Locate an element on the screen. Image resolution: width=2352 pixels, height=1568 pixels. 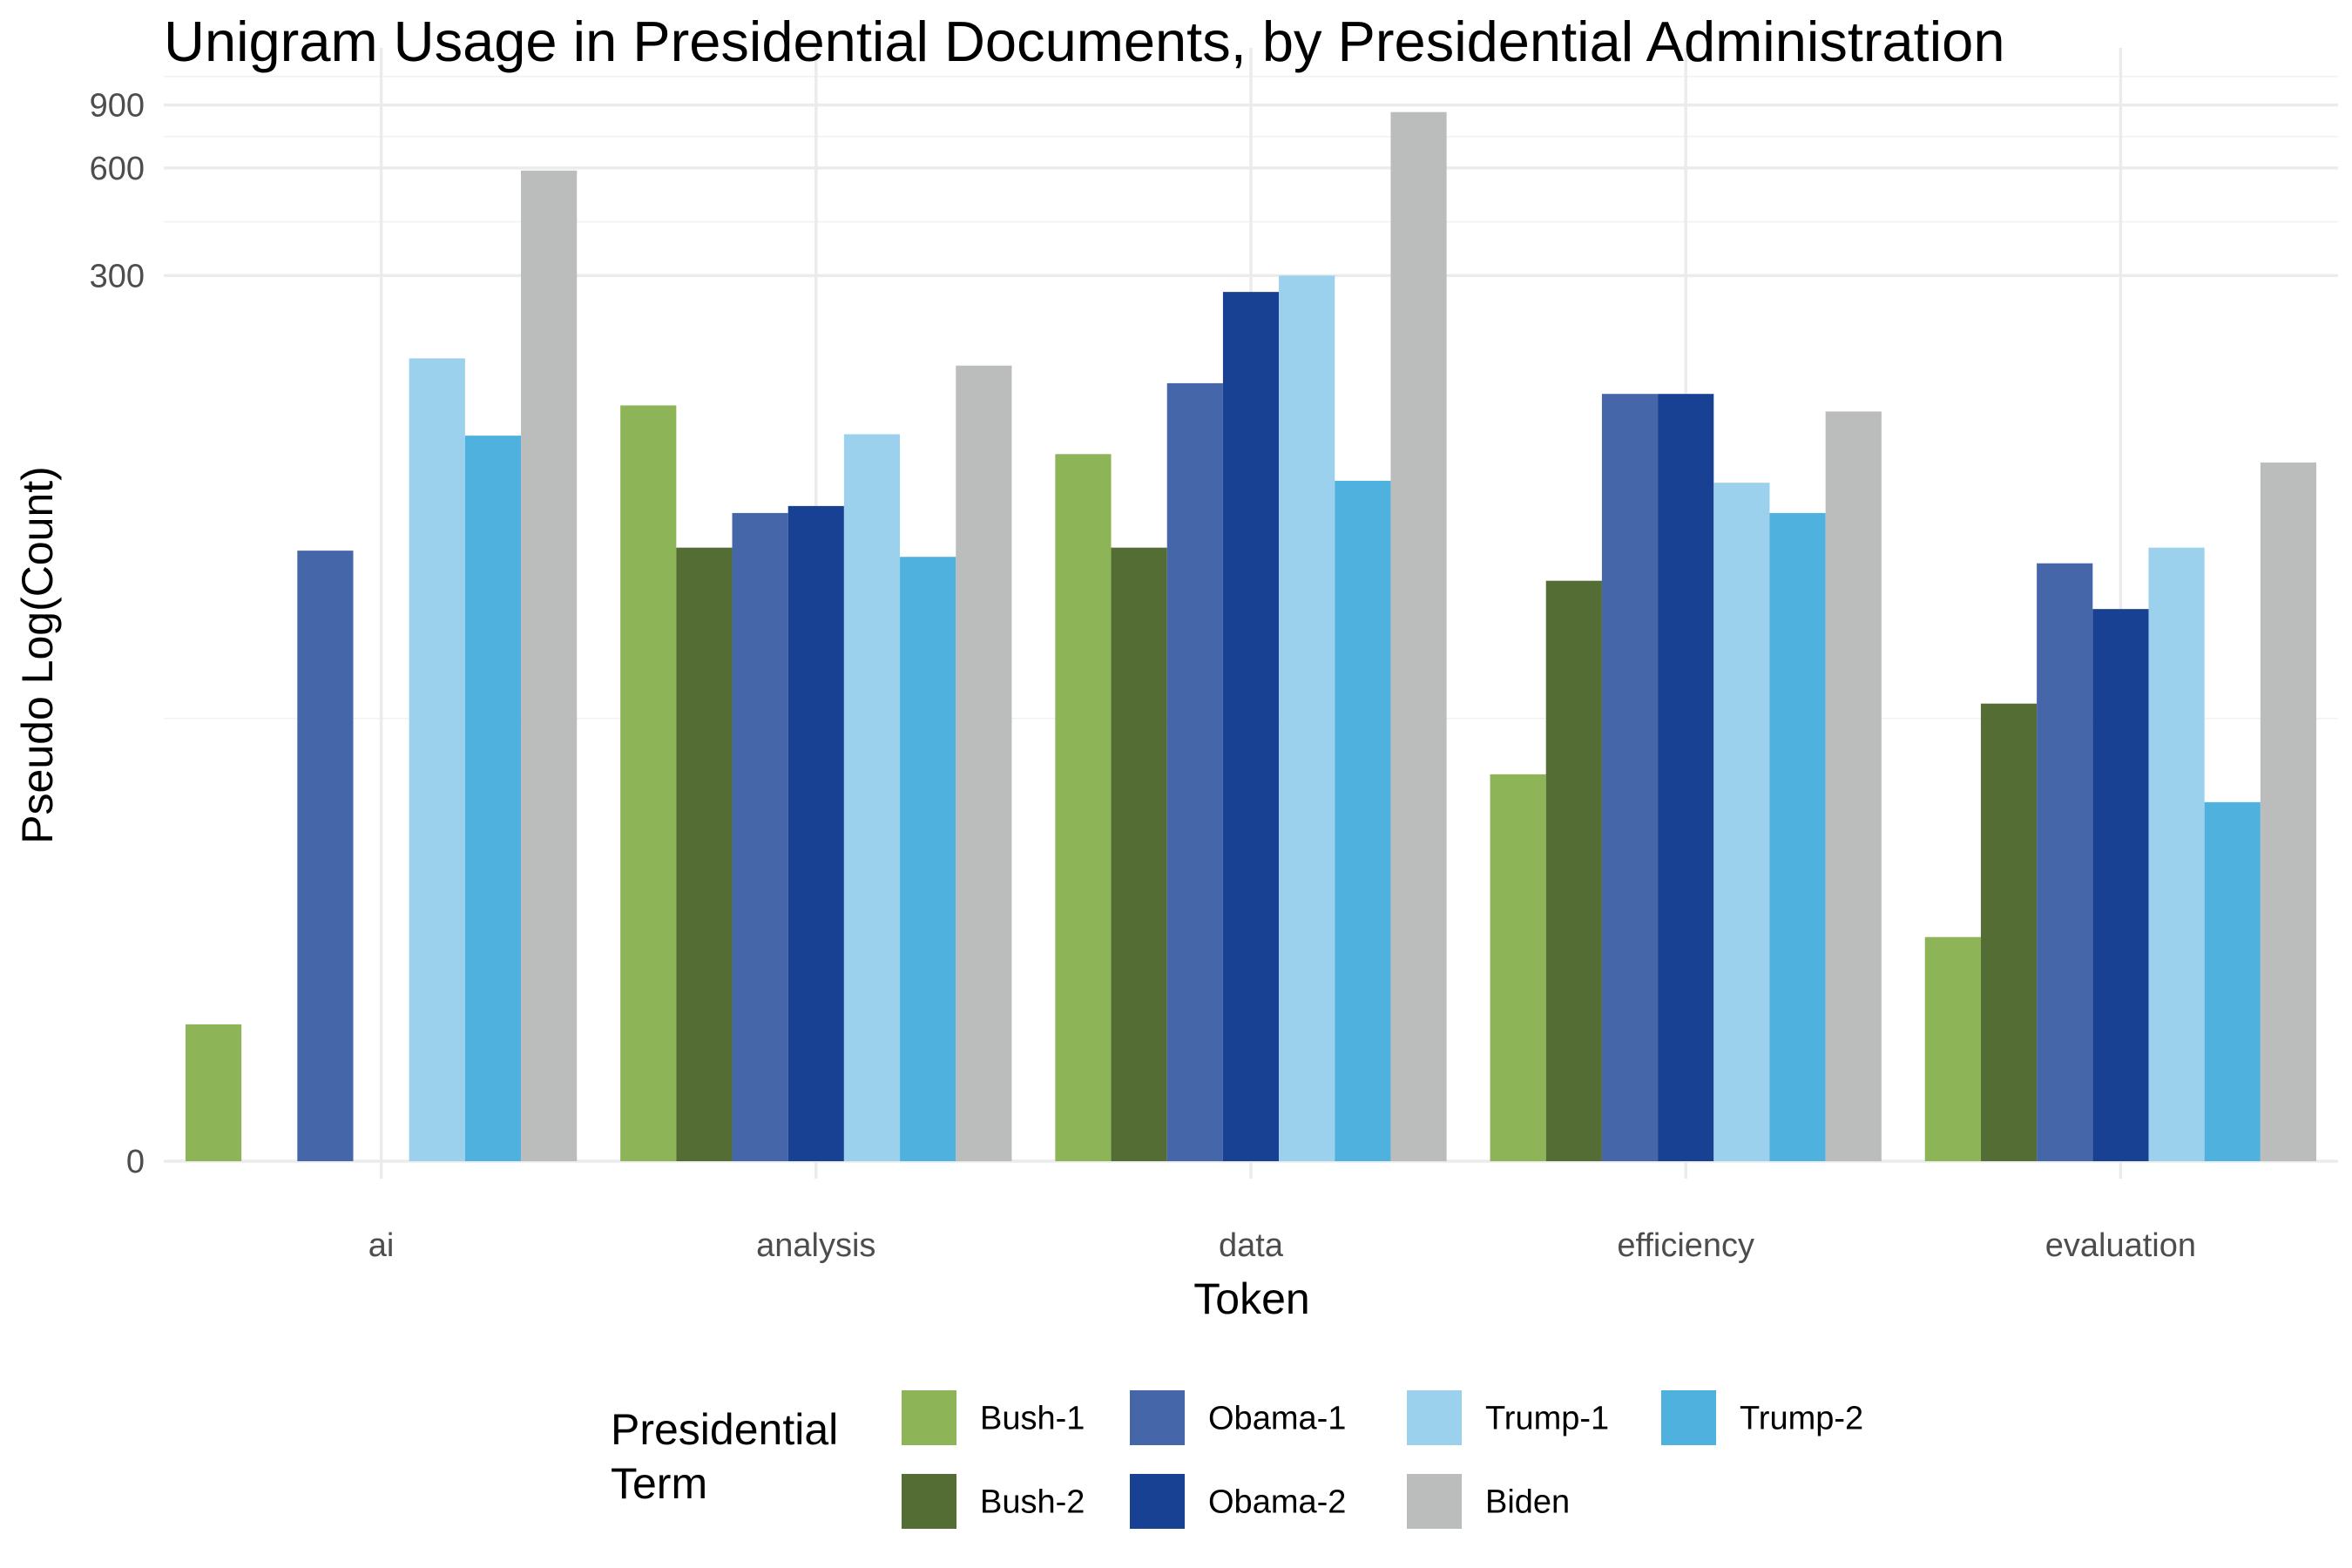
legend-label: Obama-2 is located at coordinates (1277, 1502).